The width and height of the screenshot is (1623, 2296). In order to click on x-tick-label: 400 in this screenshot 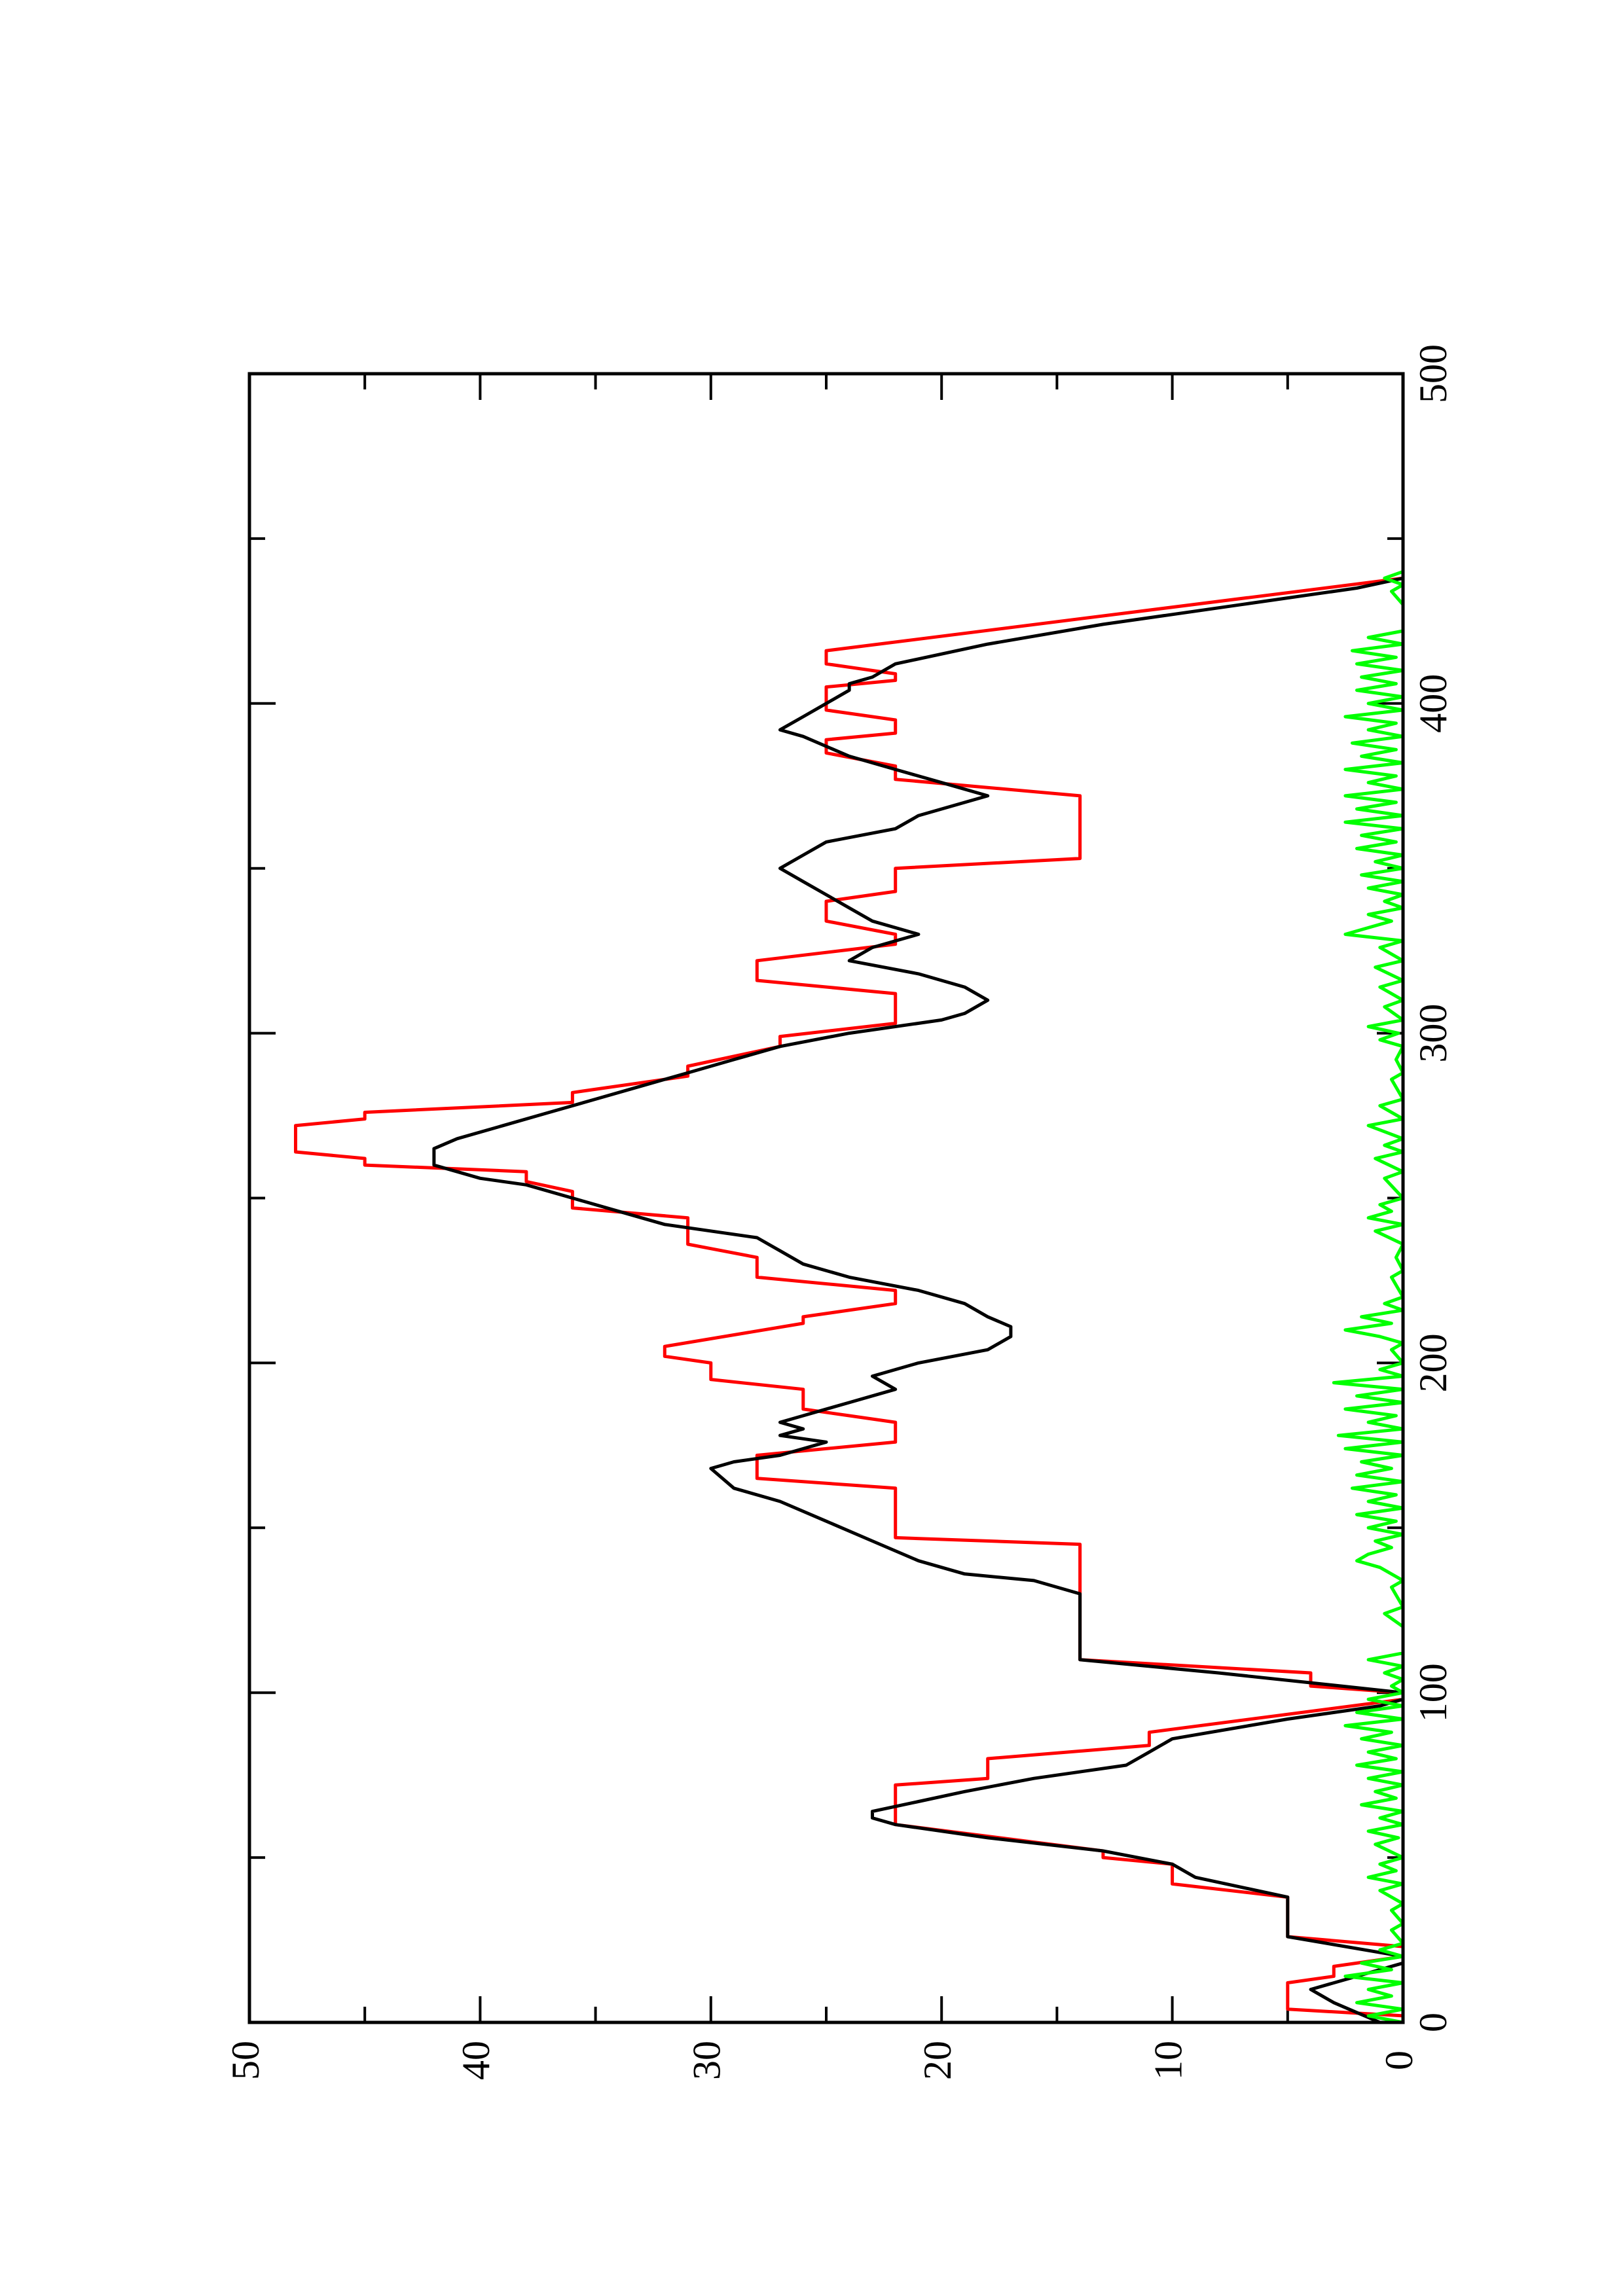, I will do `click(1433, 703)`.